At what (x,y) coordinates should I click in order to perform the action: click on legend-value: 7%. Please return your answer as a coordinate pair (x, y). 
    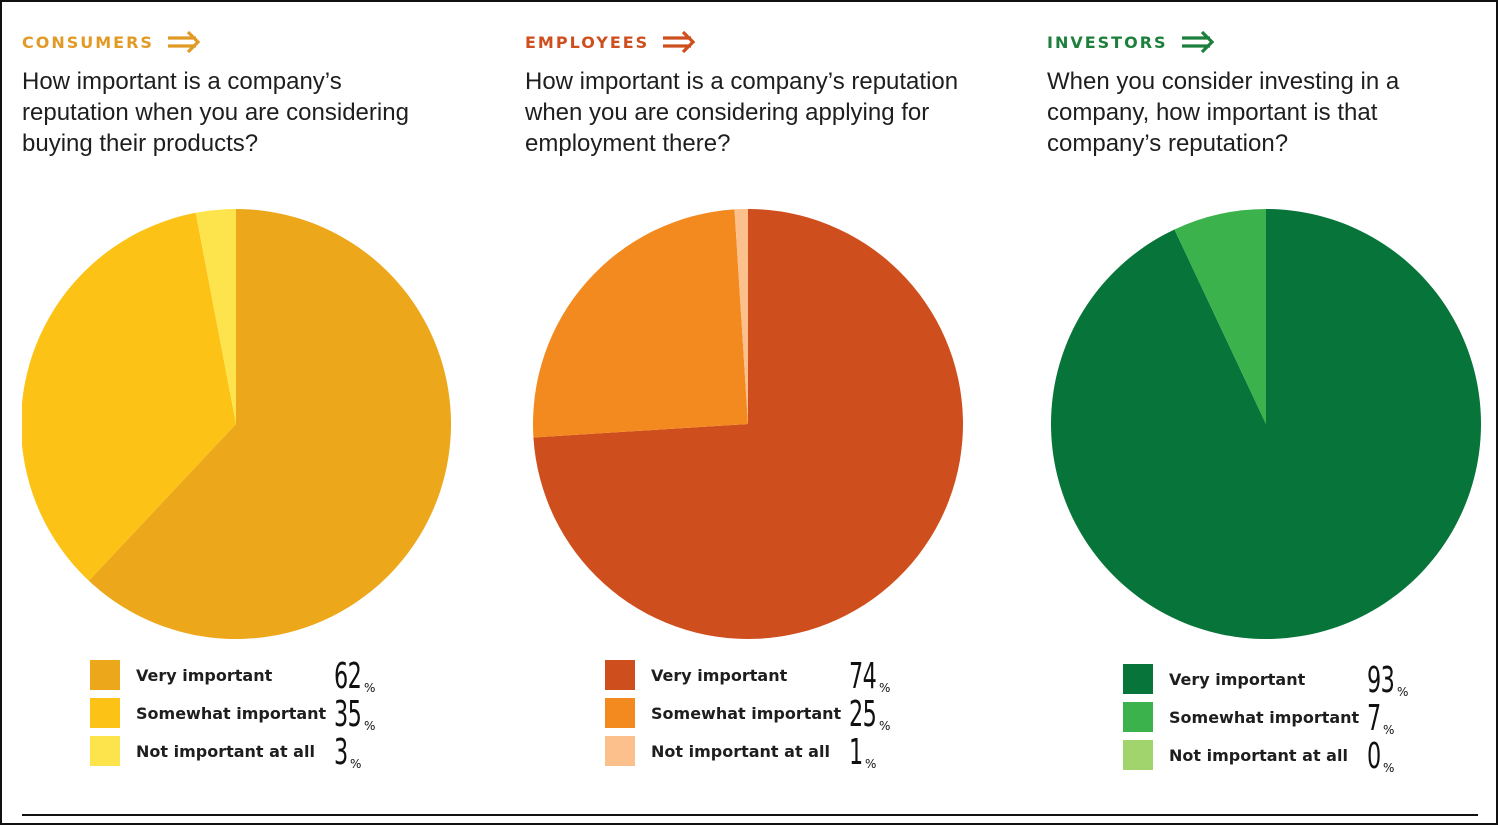
    Looking at the image, I should click on (1380, 718).